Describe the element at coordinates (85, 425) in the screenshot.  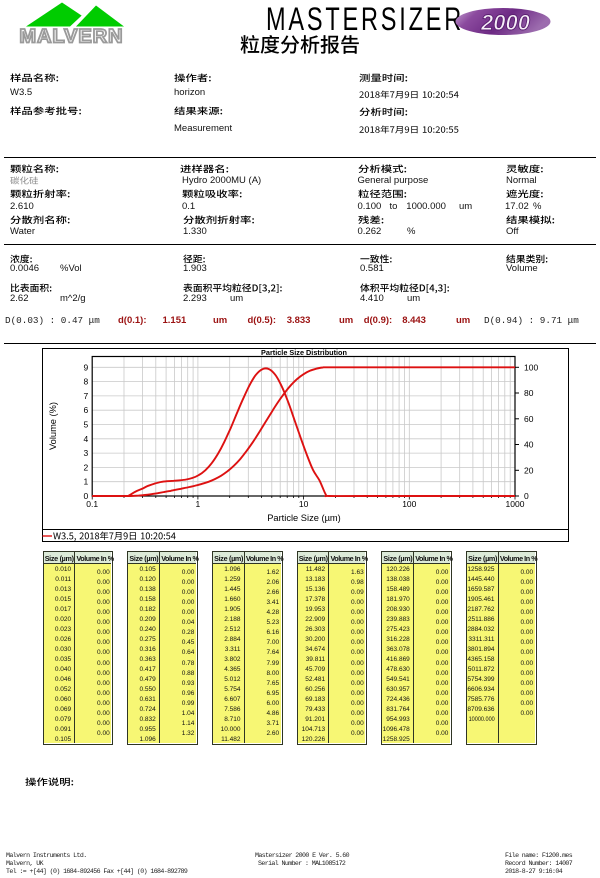
I see `svg-text: 5` at that location.